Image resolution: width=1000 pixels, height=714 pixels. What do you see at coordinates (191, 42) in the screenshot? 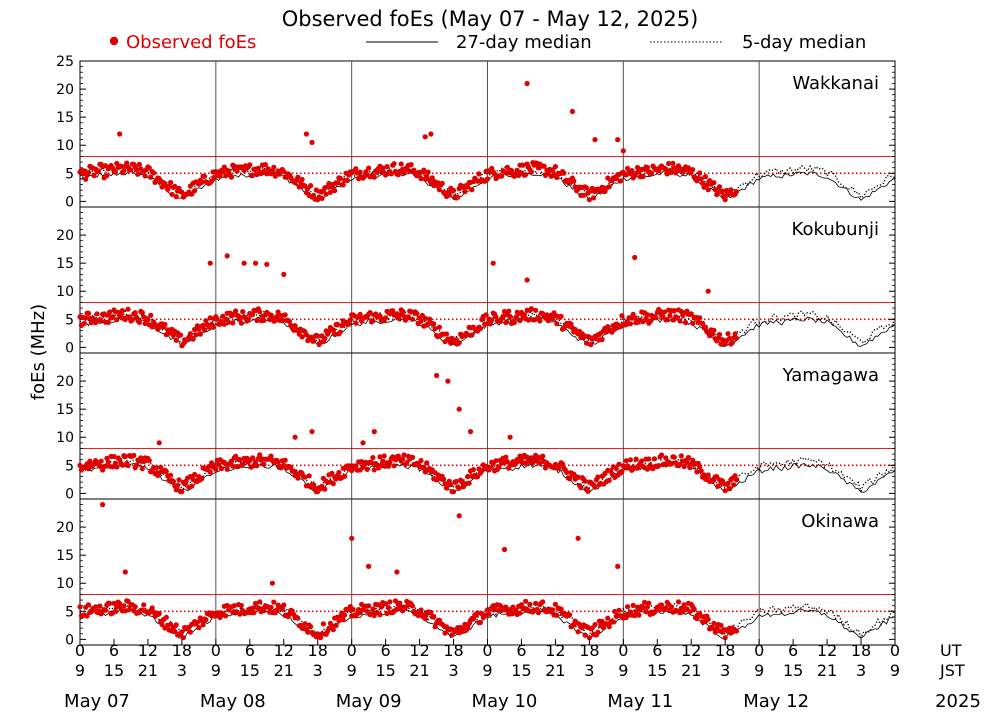
I see `legend-observed-label: Observed foEs` at bounding box center [191, 42].